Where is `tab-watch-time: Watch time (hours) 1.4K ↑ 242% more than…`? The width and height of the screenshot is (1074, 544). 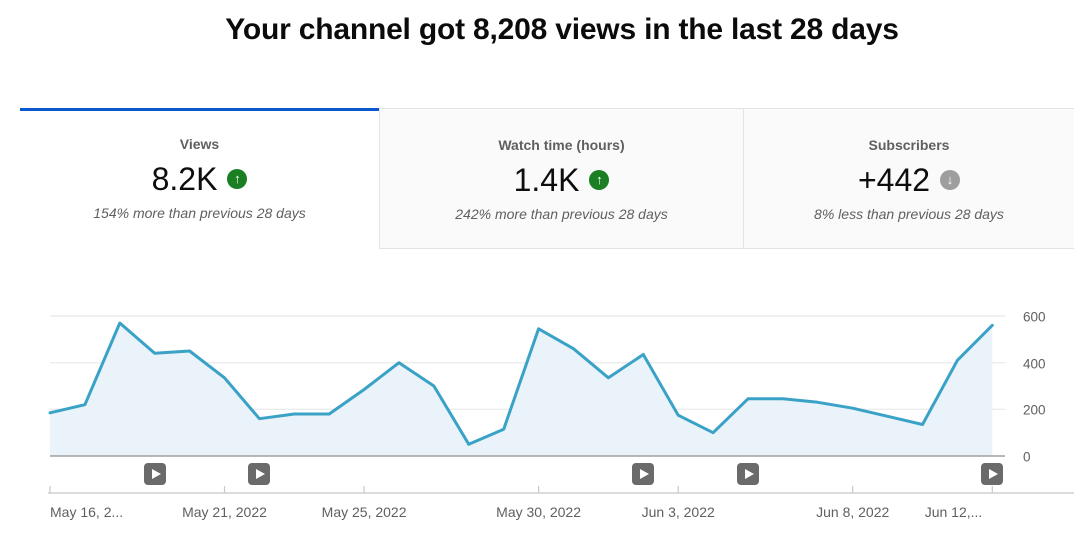
tab-watch-time: Watch time (hours) 1.4K ↑ 242% more than… is located at coordinates (561, 178).